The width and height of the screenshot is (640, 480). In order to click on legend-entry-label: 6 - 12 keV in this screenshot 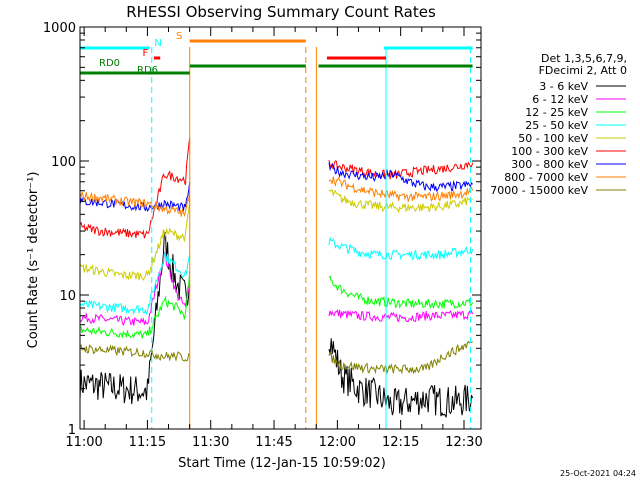, I will do `click(560, 99)`.